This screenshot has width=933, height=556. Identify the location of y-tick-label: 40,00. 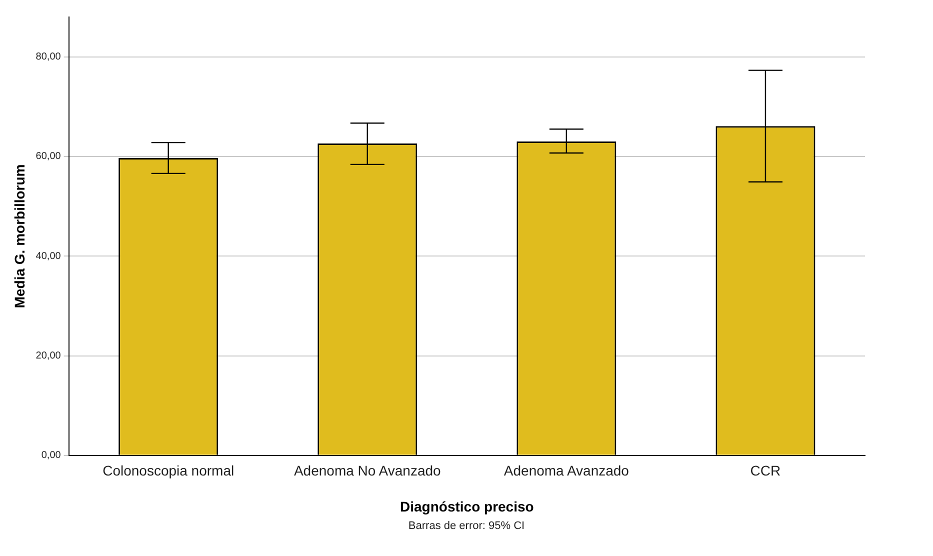
(49, 256).